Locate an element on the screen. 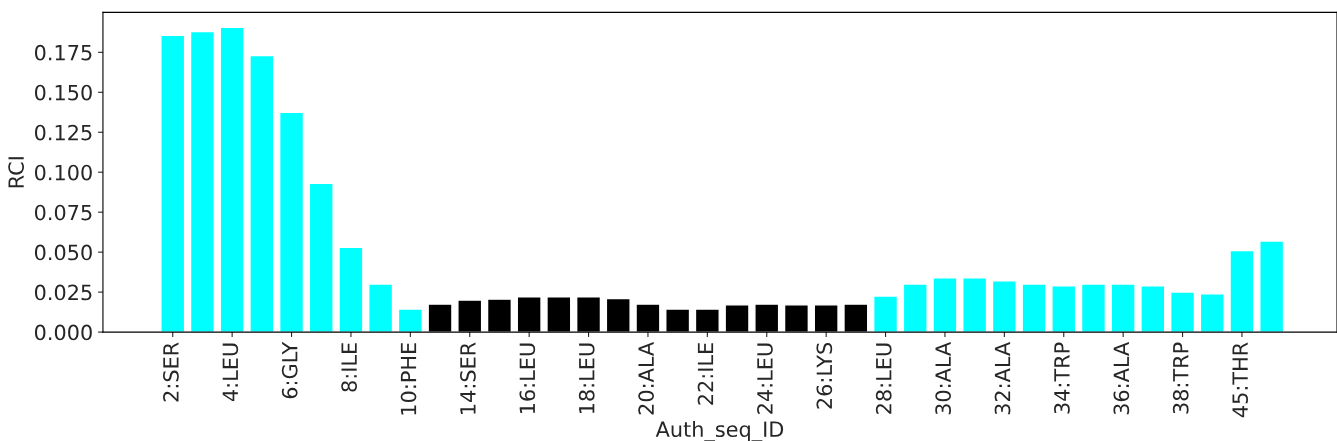  y-tick-label: 0.050 is located at coordinates (63, 252).